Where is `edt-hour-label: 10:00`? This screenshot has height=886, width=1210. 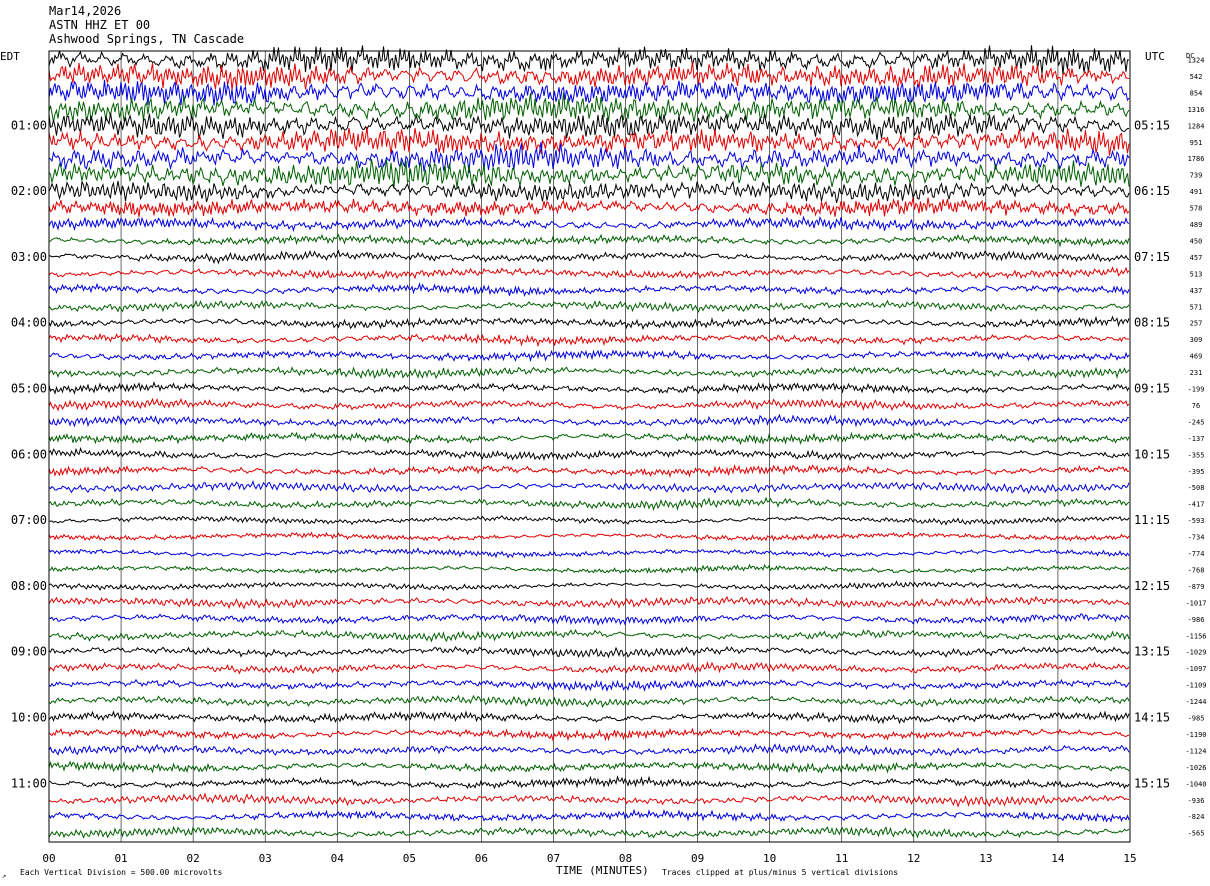
edt-hour-label: 10:00 is located at coordinates (29, 718).